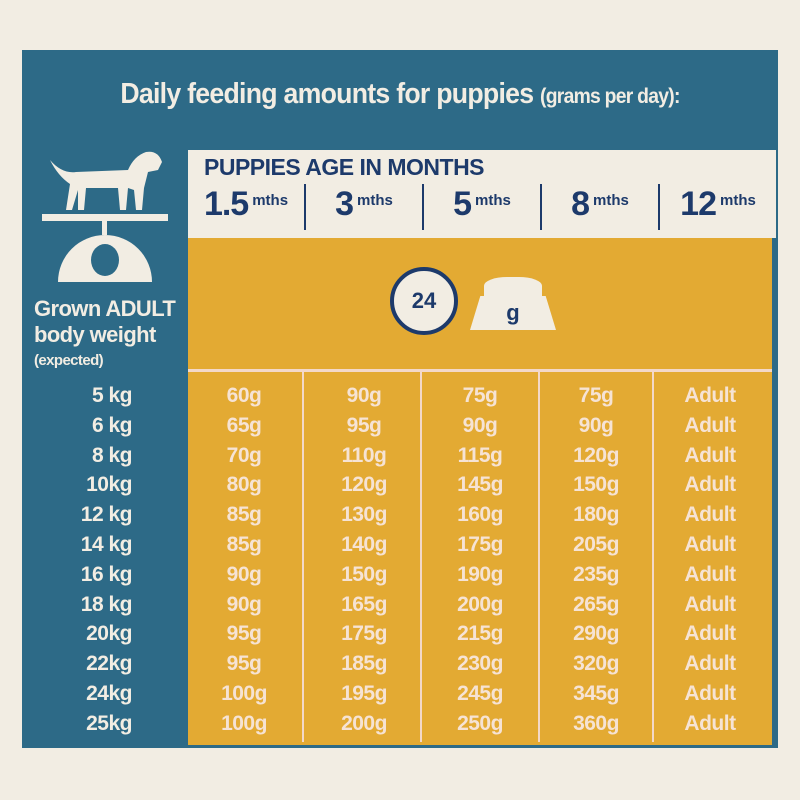 This screenshot has height=800, width=800. I want to click on label-line: (expected), so click(69, 360).